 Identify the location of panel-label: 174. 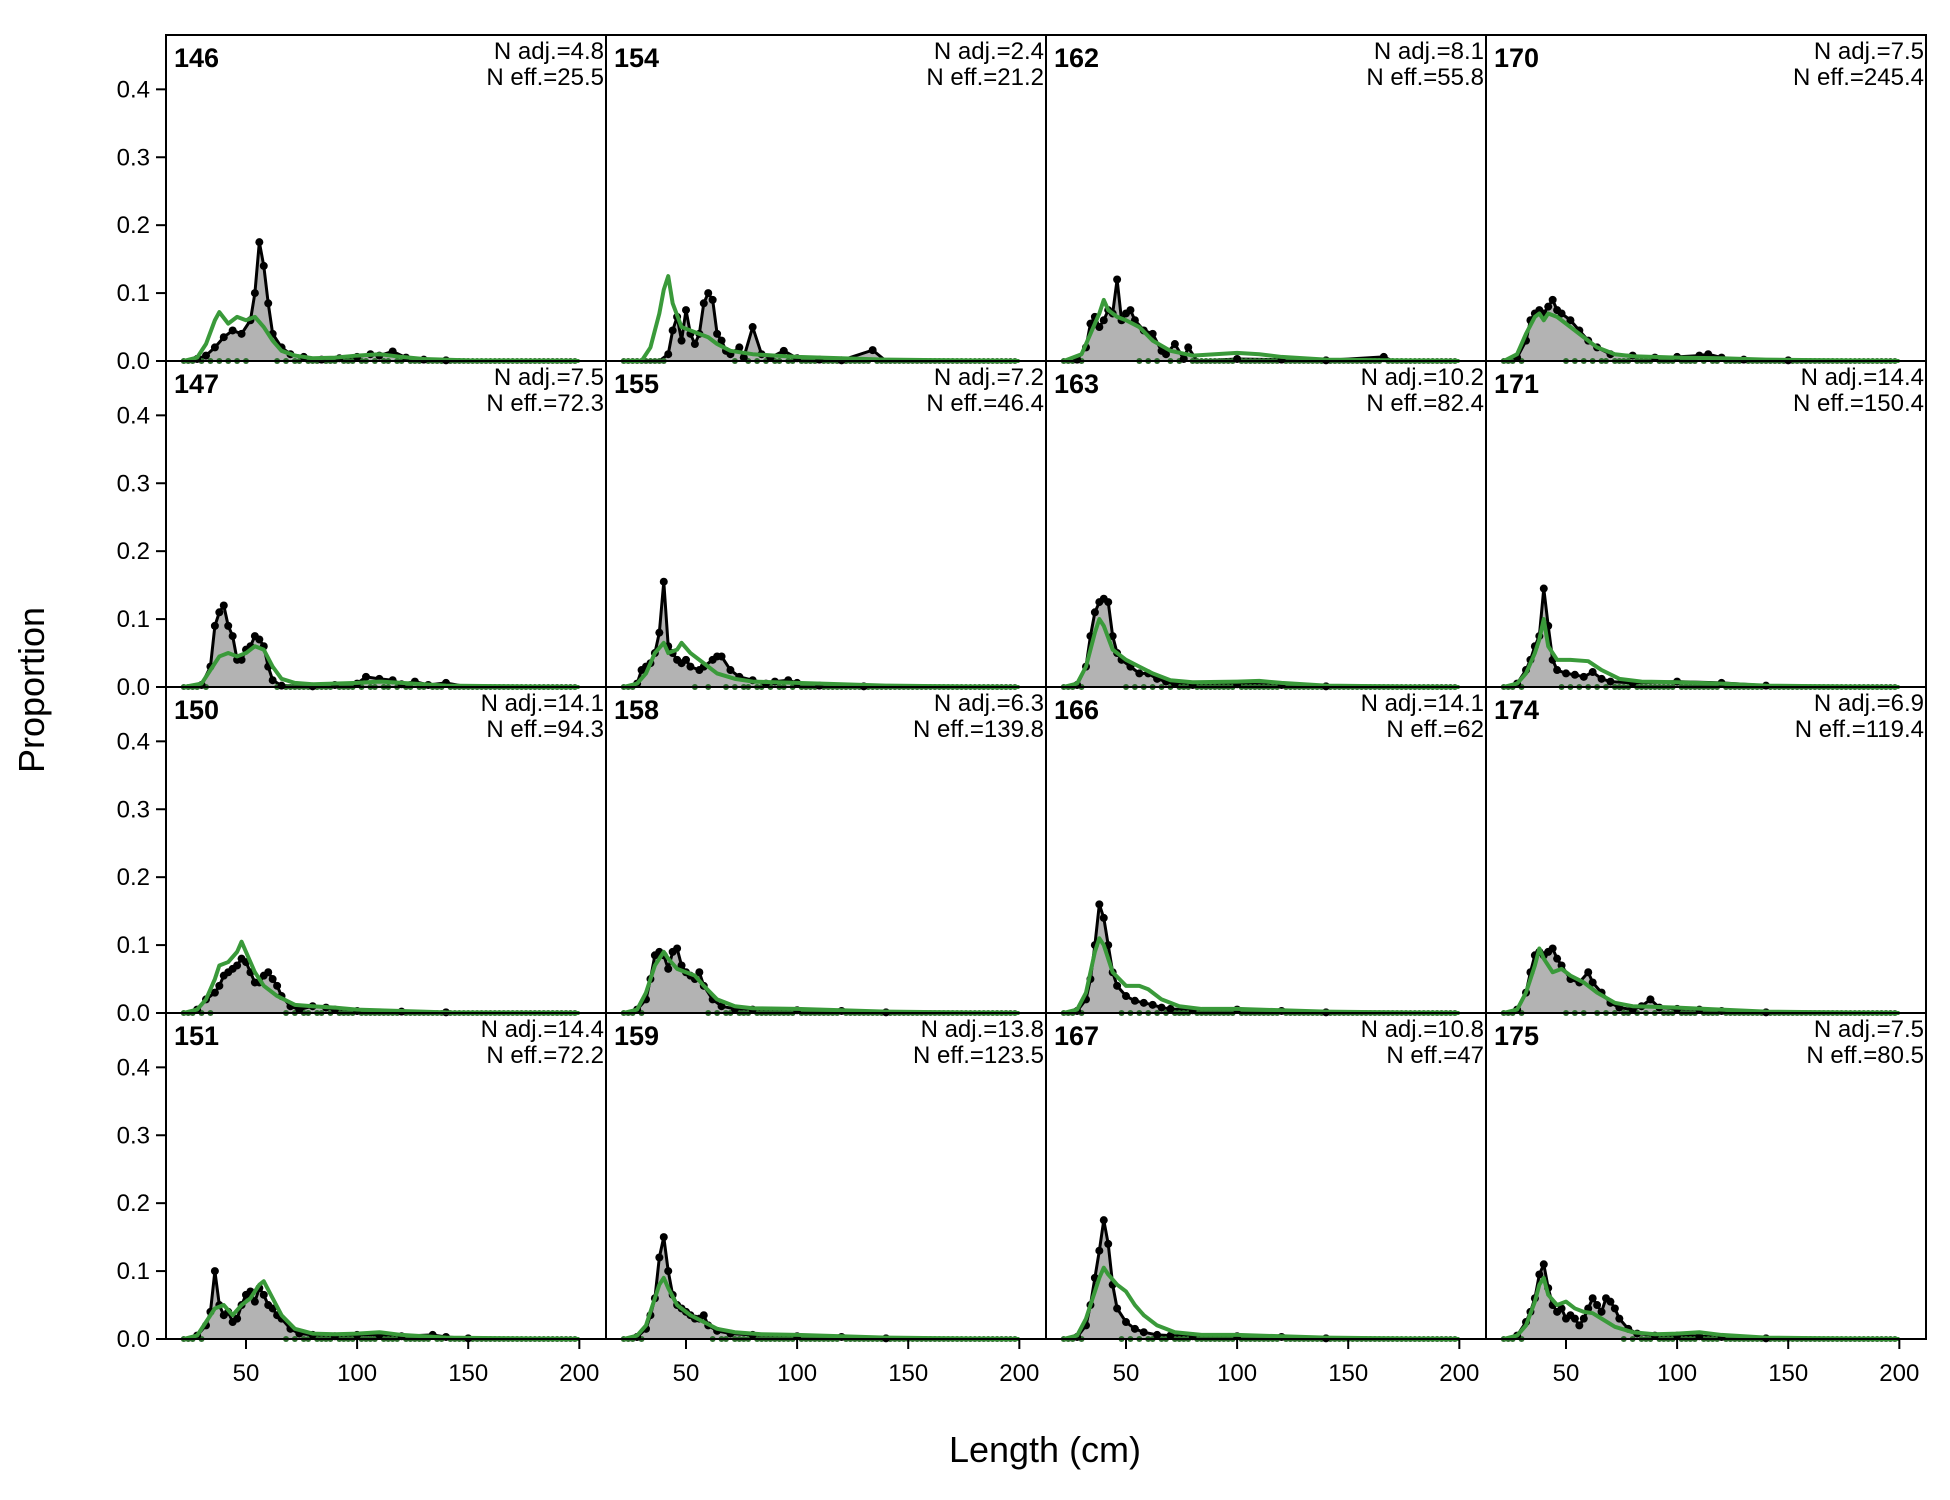
(1516, 710).